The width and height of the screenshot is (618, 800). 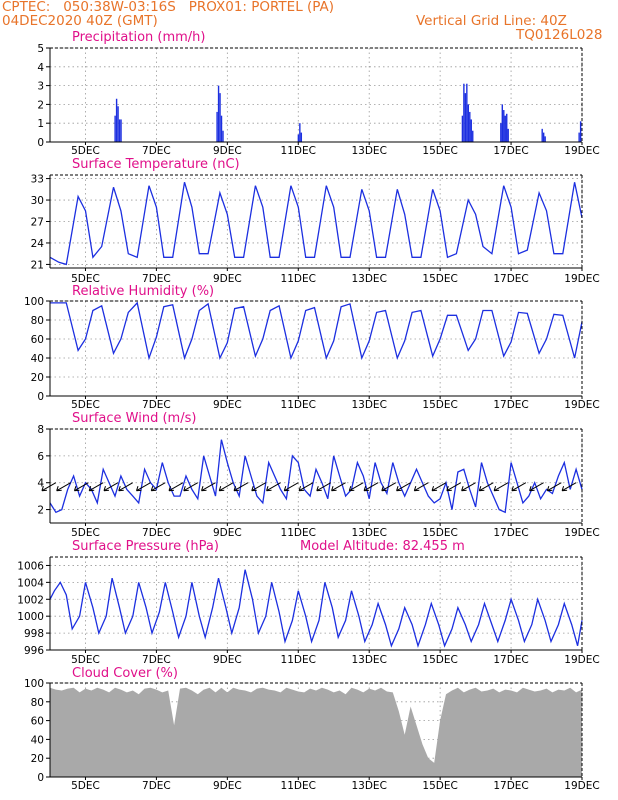 I want to click on y-tick-label: 1006, so click(x=30, y=566).